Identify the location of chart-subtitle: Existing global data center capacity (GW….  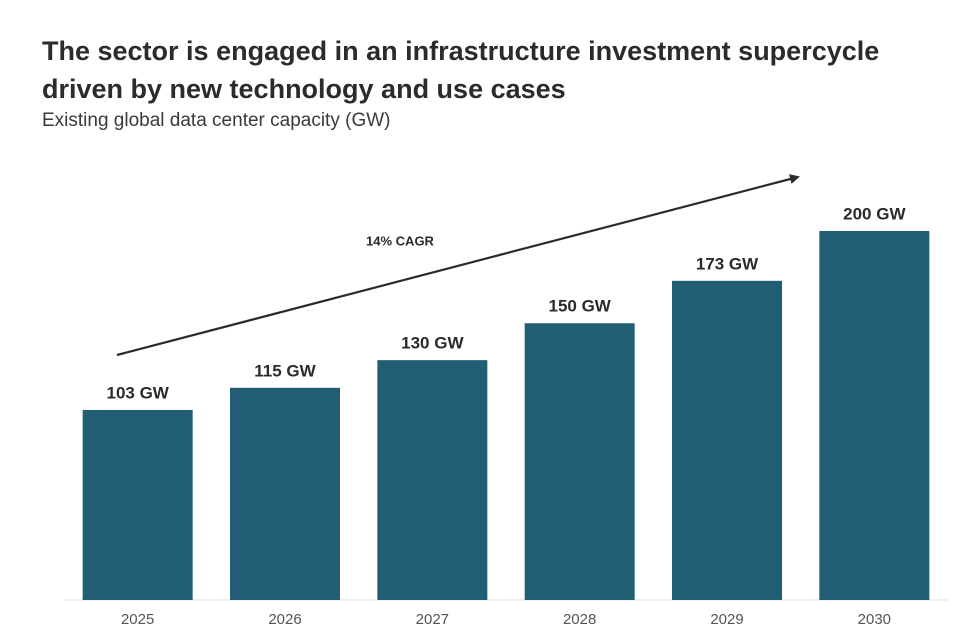
(216, 120).